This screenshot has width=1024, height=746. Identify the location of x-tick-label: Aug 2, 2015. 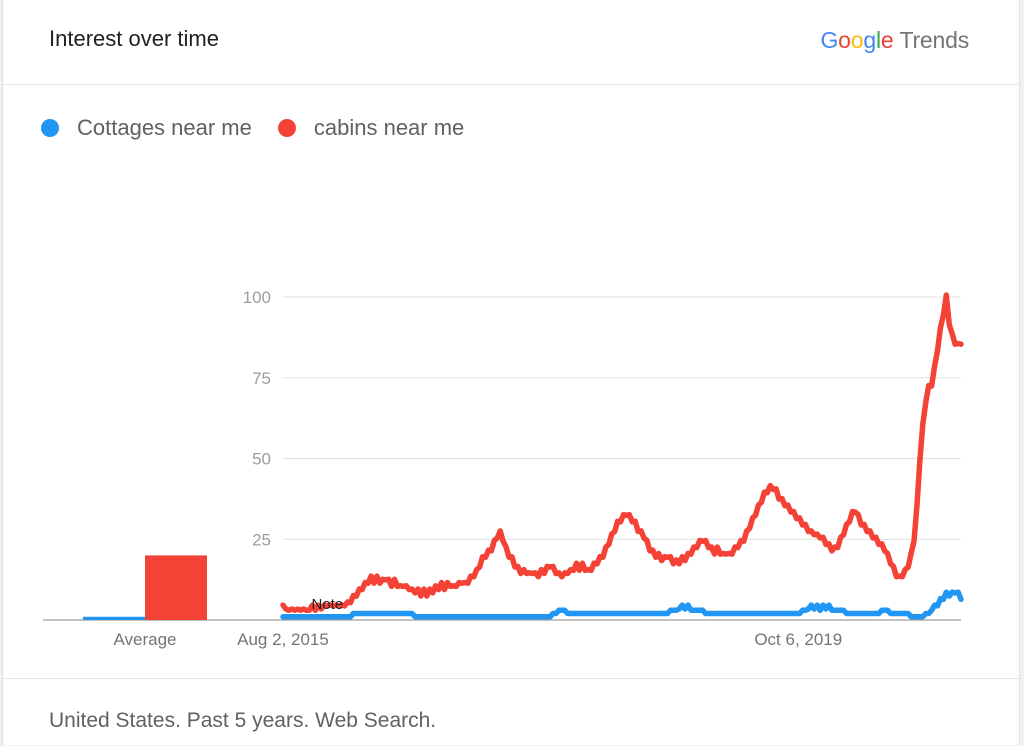
(283, 639).